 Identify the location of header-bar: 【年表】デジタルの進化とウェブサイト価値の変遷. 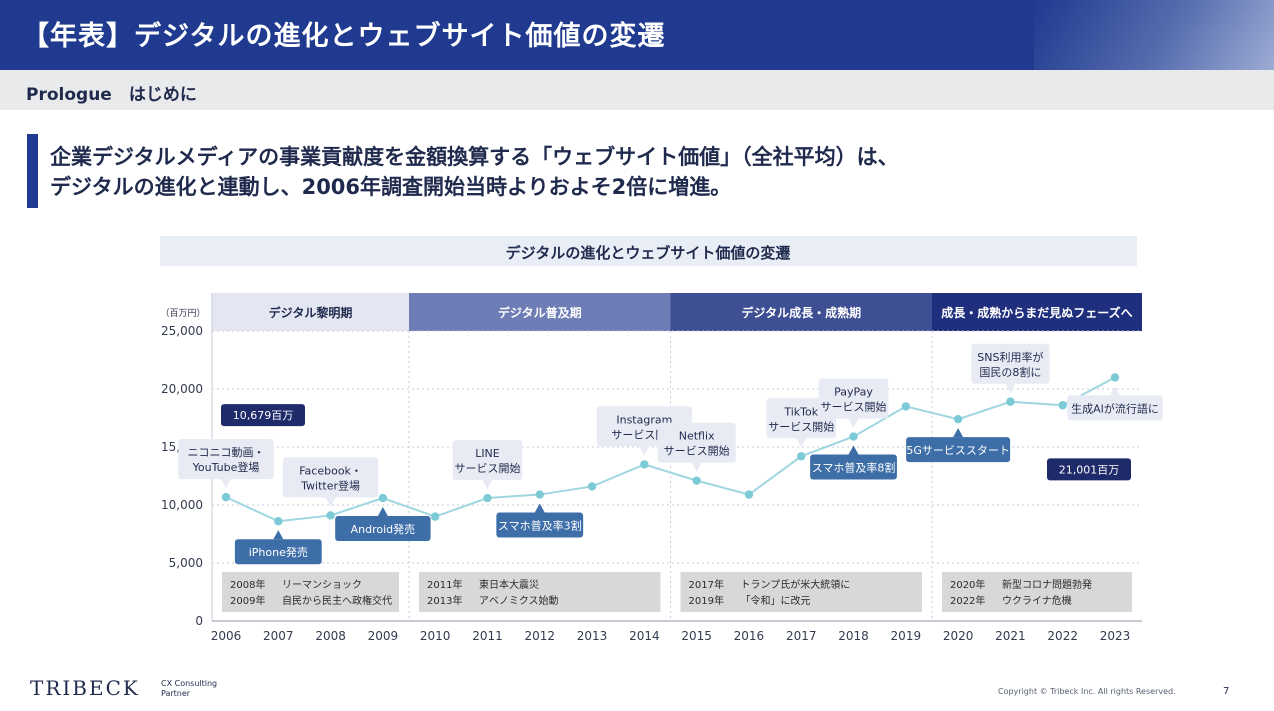
(637, 35).